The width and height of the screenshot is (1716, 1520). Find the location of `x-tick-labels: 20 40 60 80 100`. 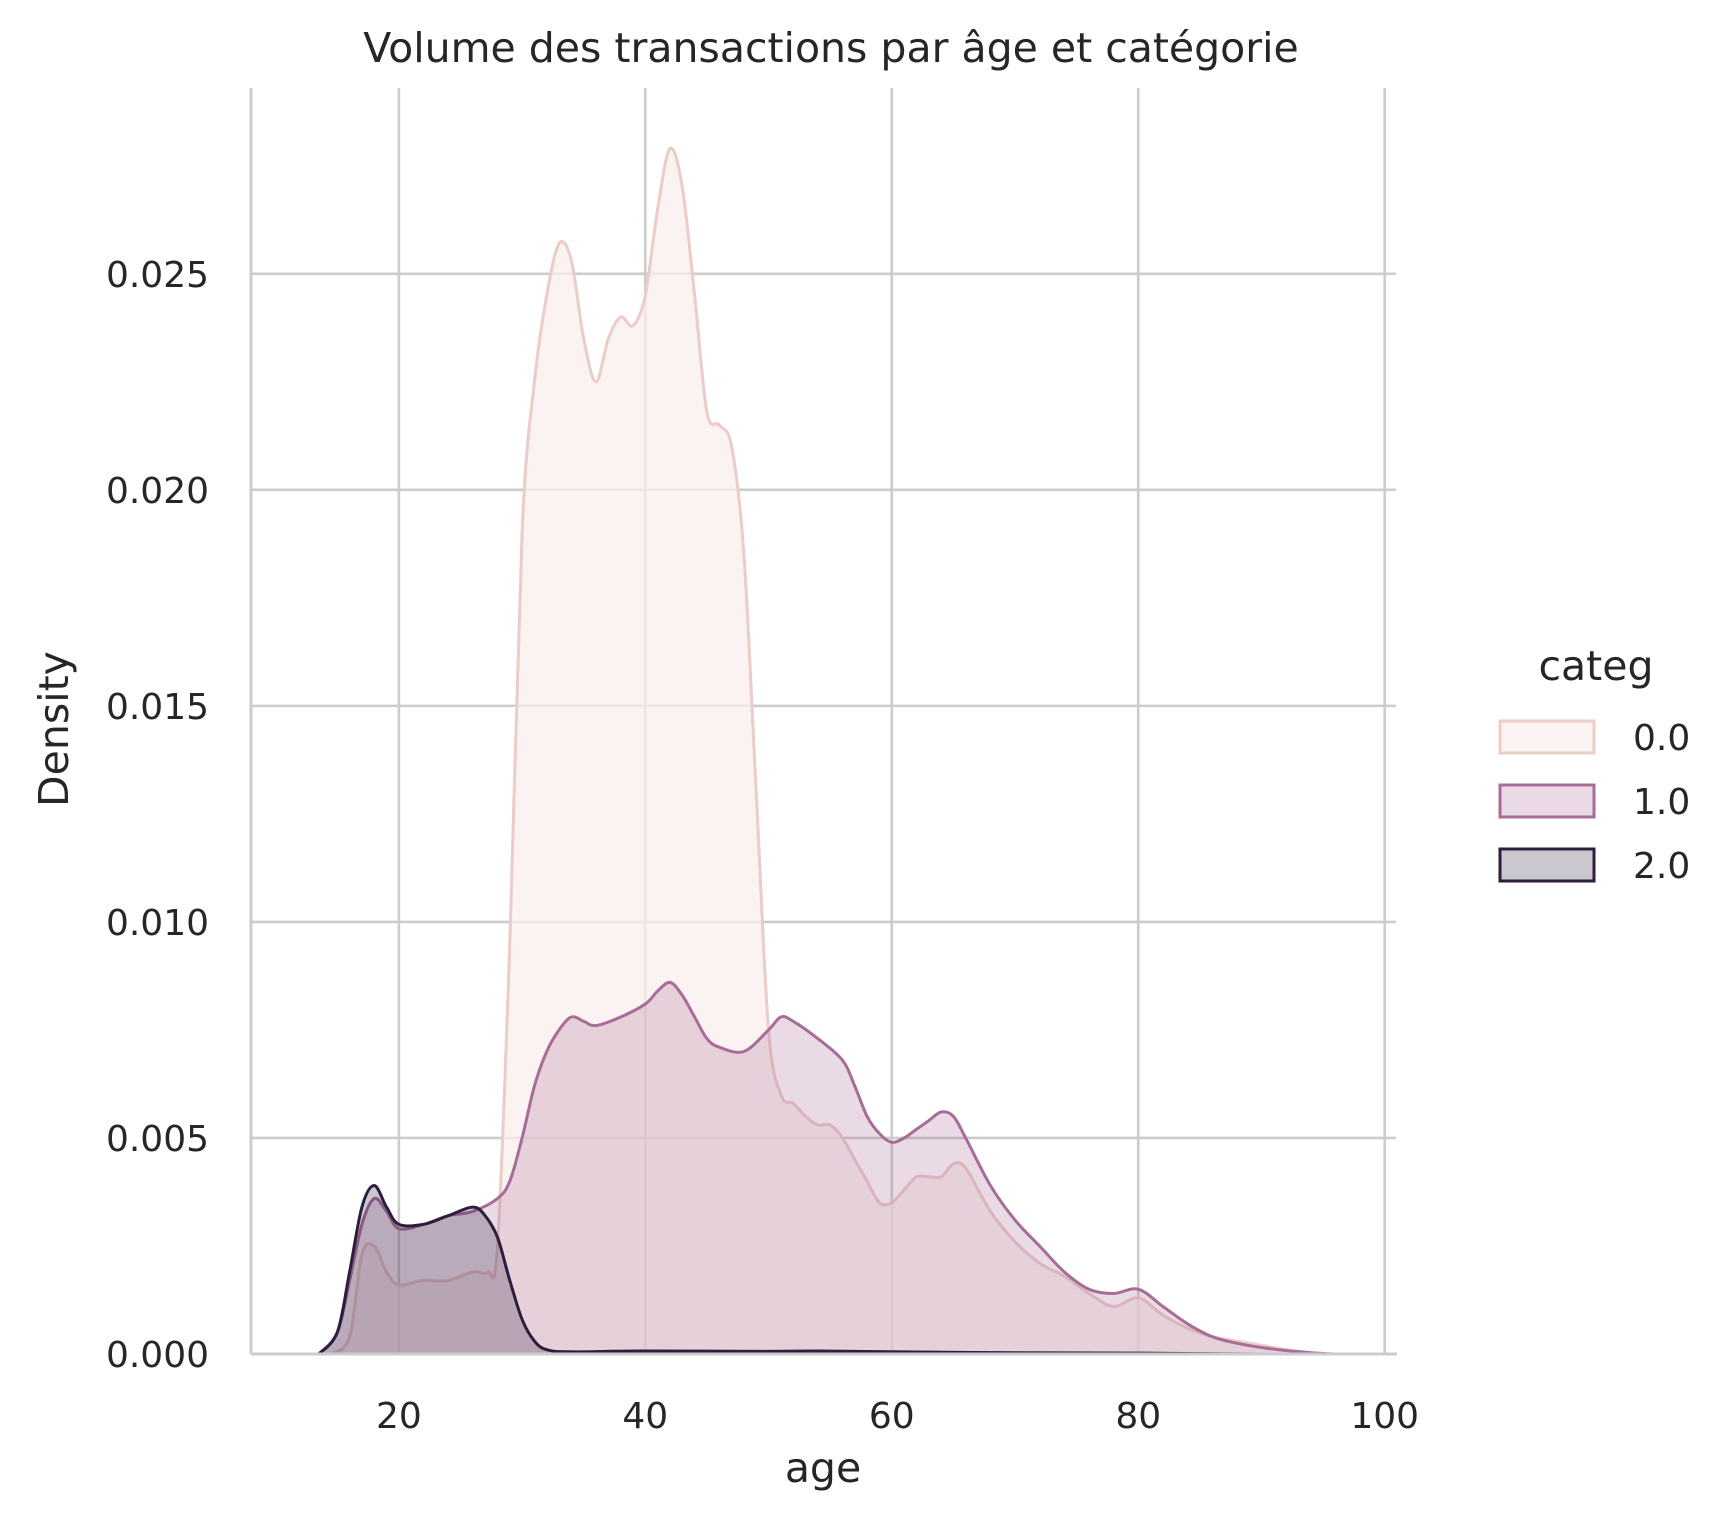

x-tick-labels: 20 40 60 80 100 is located at coordinates (897, 1416).